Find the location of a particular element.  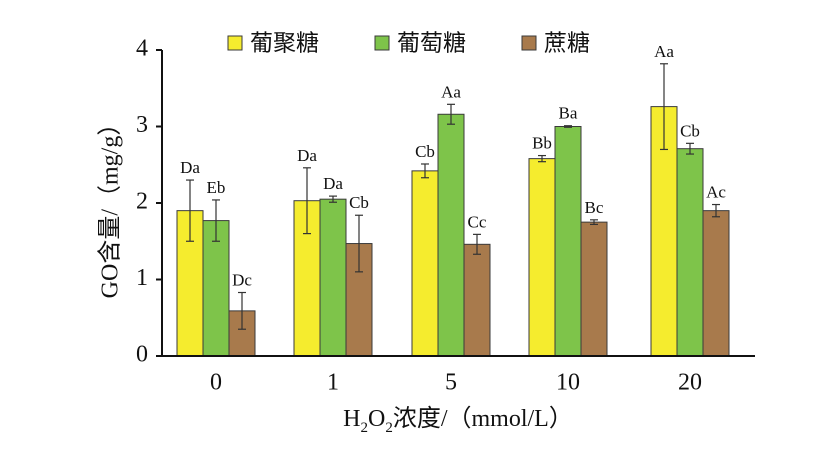

x-tick-label: 10 is located at coordinates (568, 383).